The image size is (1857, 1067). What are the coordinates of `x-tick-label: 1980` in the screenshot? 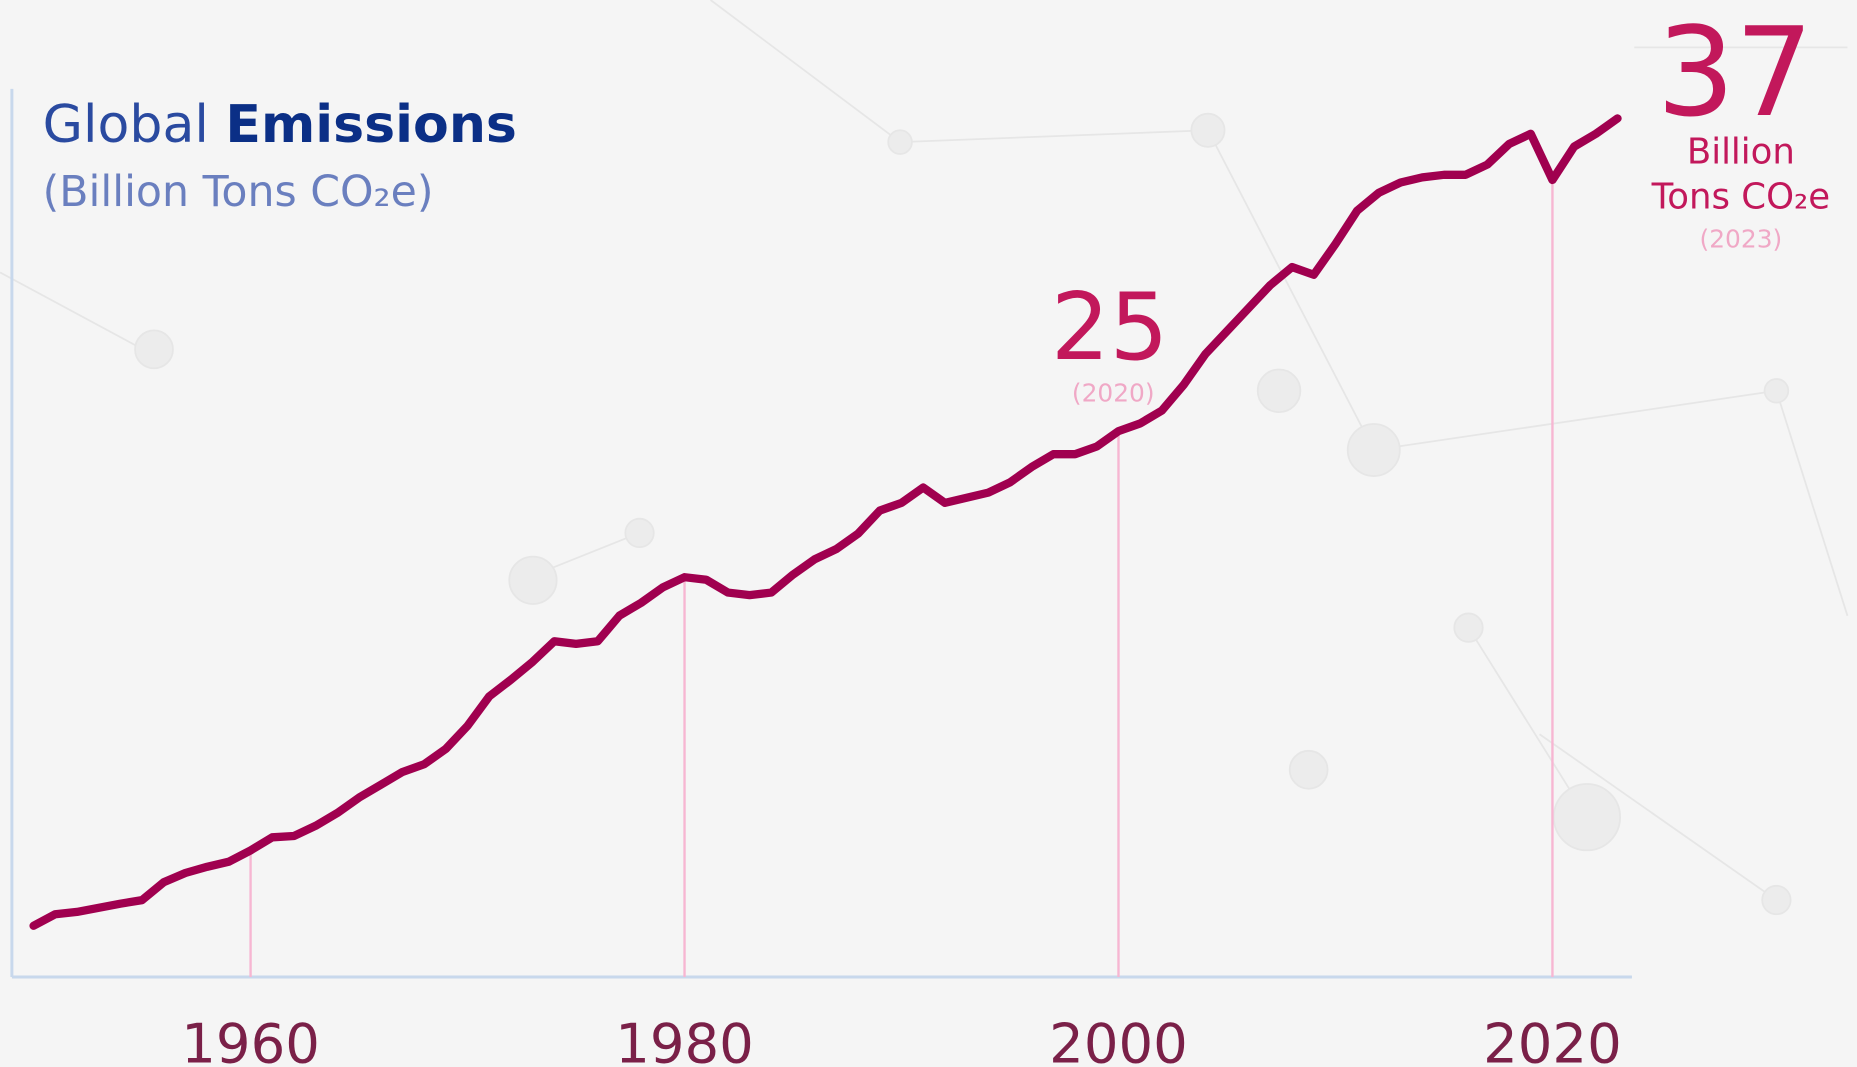 It's located at (684, 1039).